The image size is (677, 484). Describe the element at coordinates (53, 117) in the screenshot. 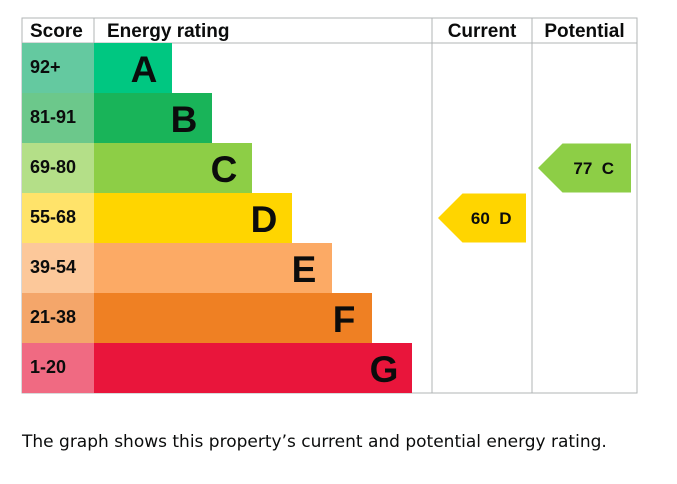

I see `score-label-b: 81-91` at that location.